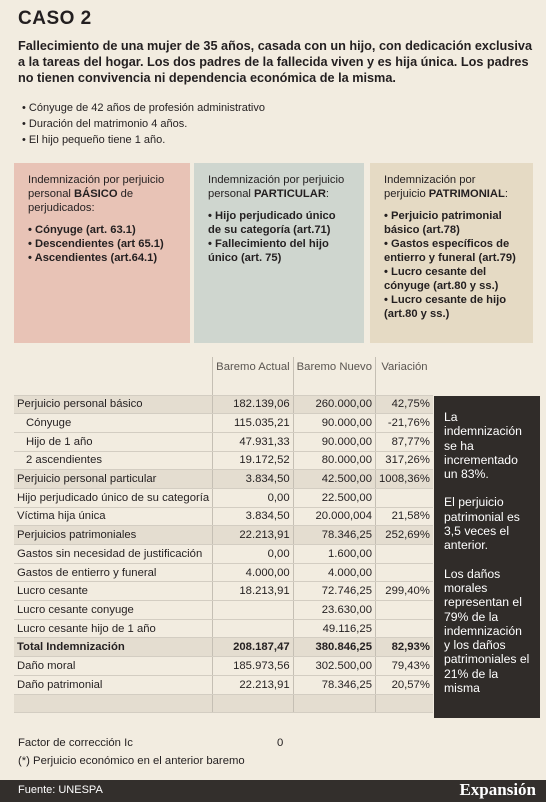  What do you see at coordinates (334, 573) in the screenshot?
I see `cell-nuevo: 4.000,00` at bounding box center [334, 573].